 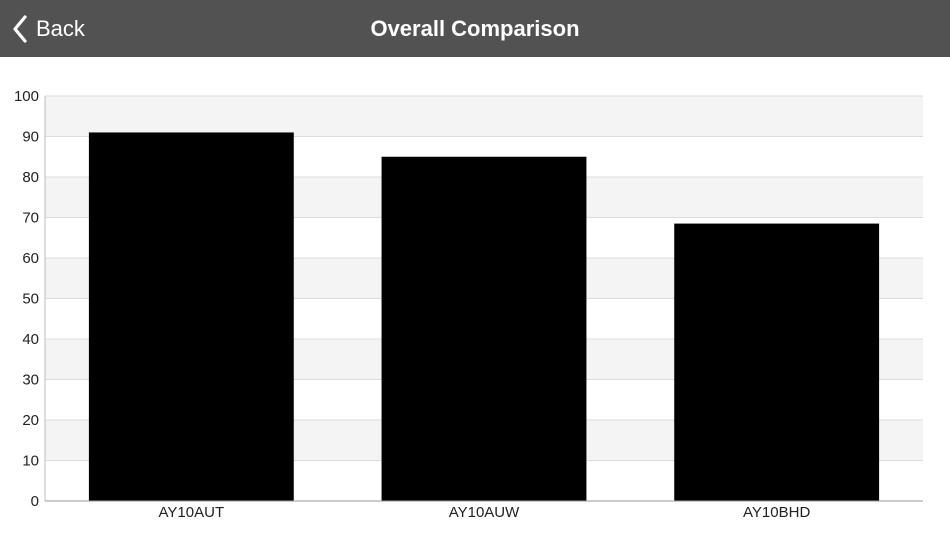 What do you see at coordinates (191, 316) in the screenshot?
I see `bar-ay10aut` at bounding box center [191, 316].